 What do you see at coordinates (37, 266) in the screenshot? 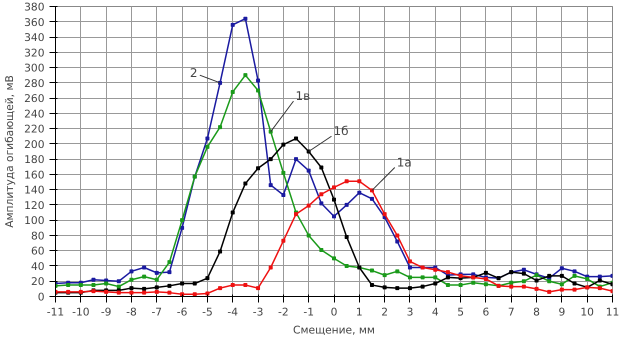
I see `y-tick-label: 40` at bounding box center [37, 266].